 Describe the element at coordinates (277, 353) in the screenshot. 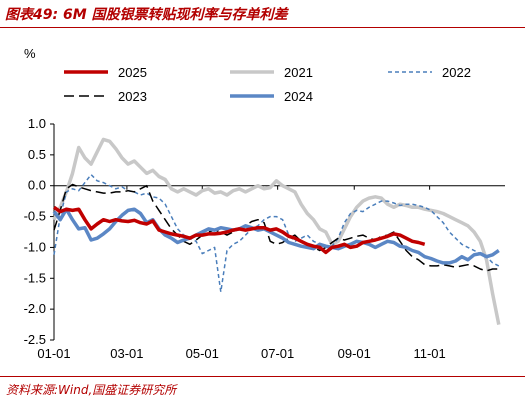

I see `x-tick-label: 07-01` at that location.